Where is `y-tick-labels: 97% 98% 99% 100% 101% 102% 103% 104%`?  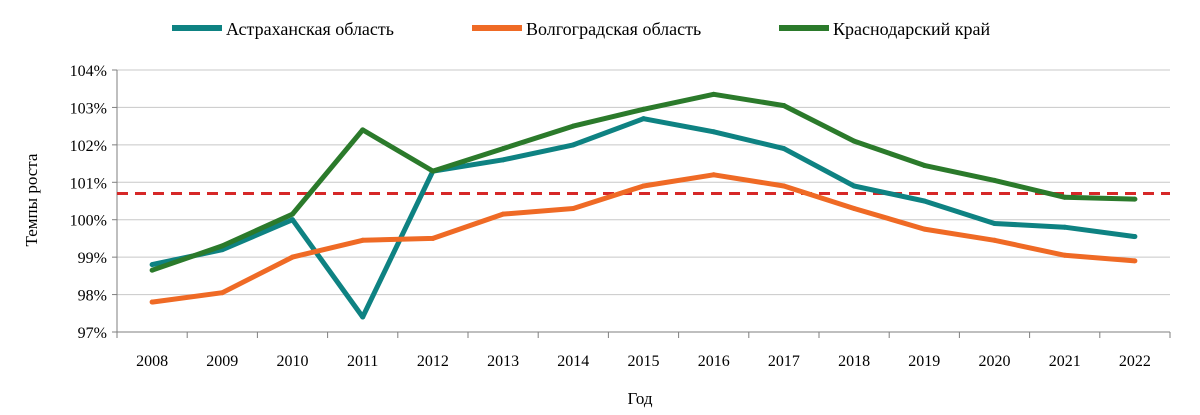 y-tick-labels: 97% 98% 99% 100% 101% 102% 103% 104% is located at coordinates (88, 202).